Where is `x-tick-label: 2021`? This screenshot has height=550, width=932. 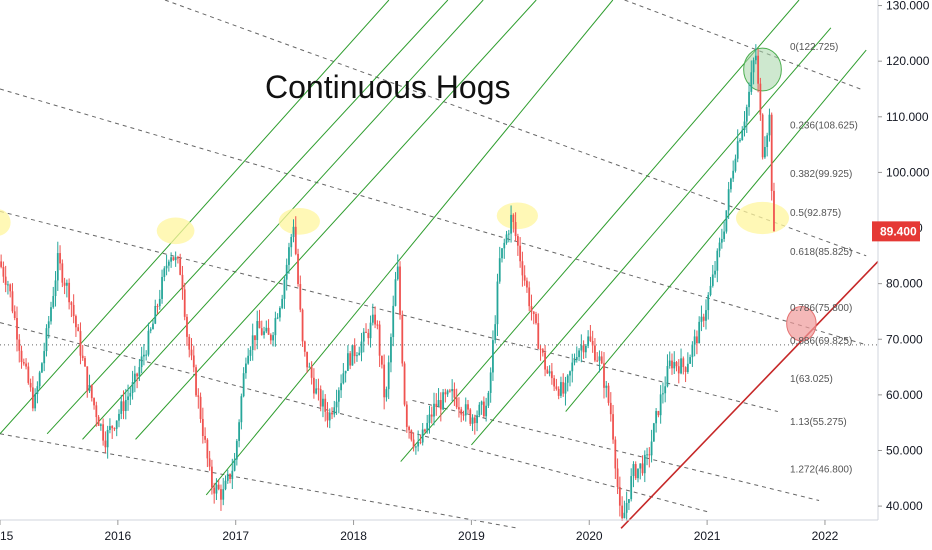
x-tick-label: 2021 is located at coordinates (707, 536).